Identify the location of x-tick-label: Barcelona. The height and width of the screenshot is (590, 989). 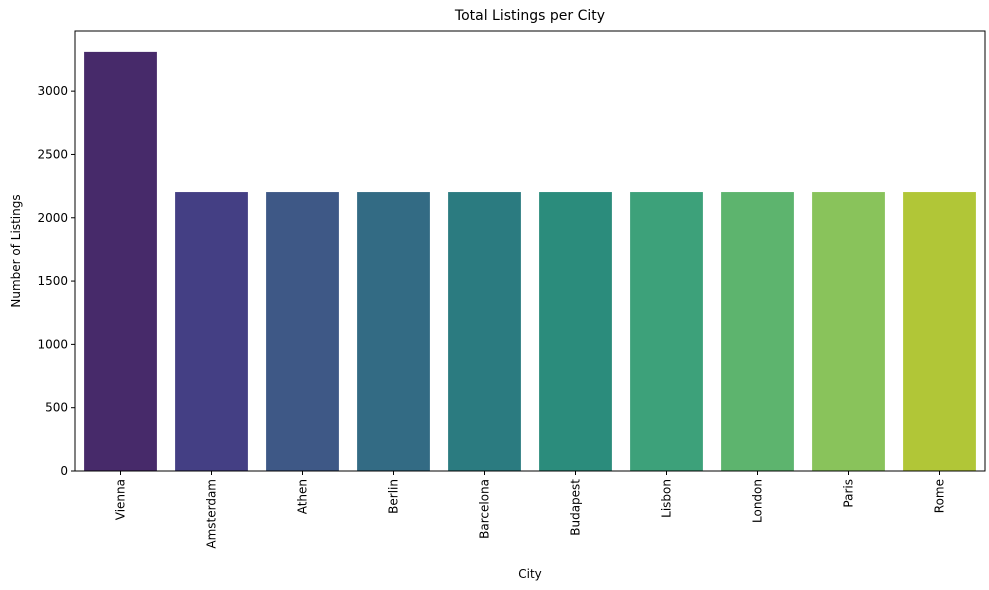
(485, 509).